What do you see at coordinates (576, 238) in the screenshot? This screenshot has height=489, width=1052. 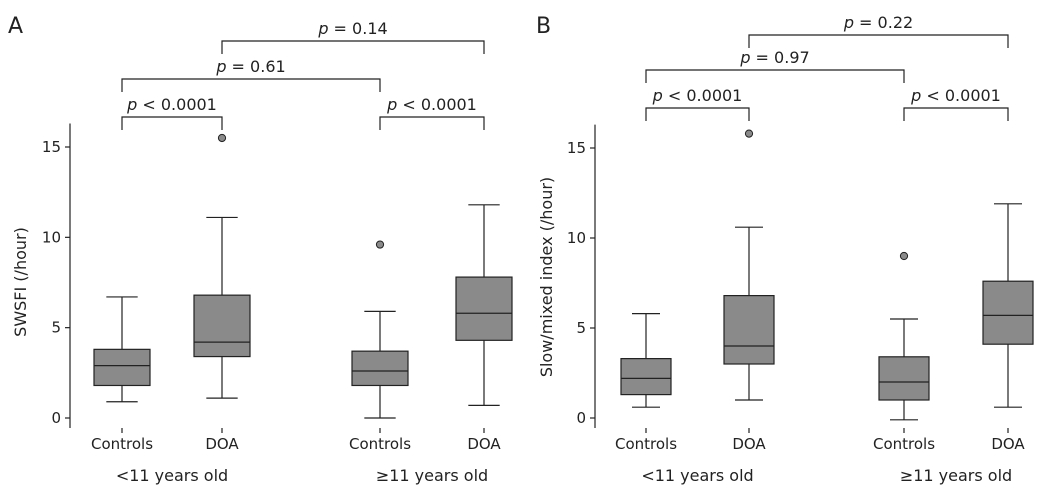 I see `panel-b-y-tick-label: 10` at bounding box center [576, 238].